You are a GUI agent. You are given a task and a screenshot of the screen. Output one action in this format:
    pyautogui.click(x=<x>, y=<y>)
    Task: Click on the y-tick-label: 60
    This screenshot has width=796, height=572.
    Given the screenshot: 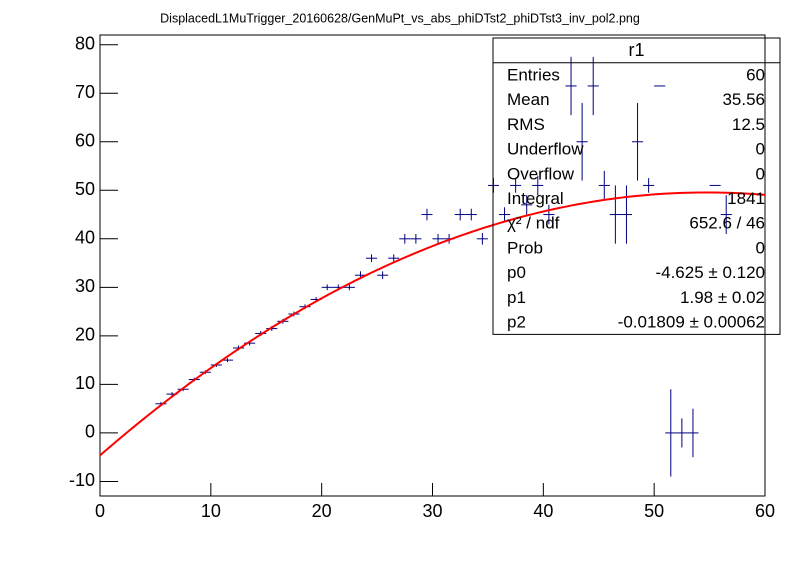 What is the action you would take?
    pyautogui.click(x=85, y=141)
    